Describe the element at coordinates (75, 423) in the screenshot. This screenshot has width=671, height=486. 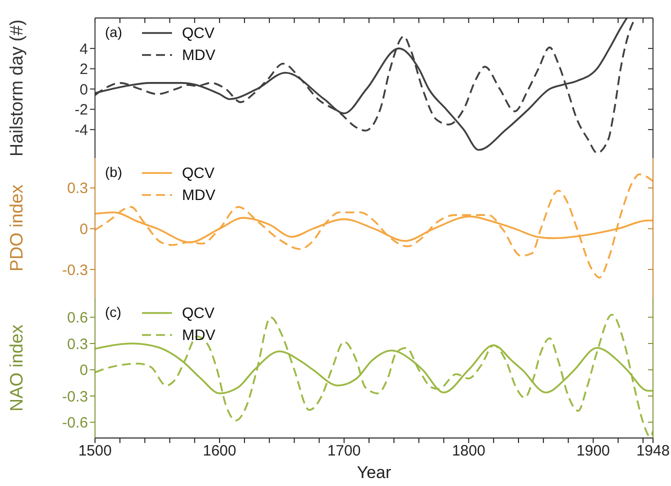
I see `y-tick-label: -0.6` at that location.